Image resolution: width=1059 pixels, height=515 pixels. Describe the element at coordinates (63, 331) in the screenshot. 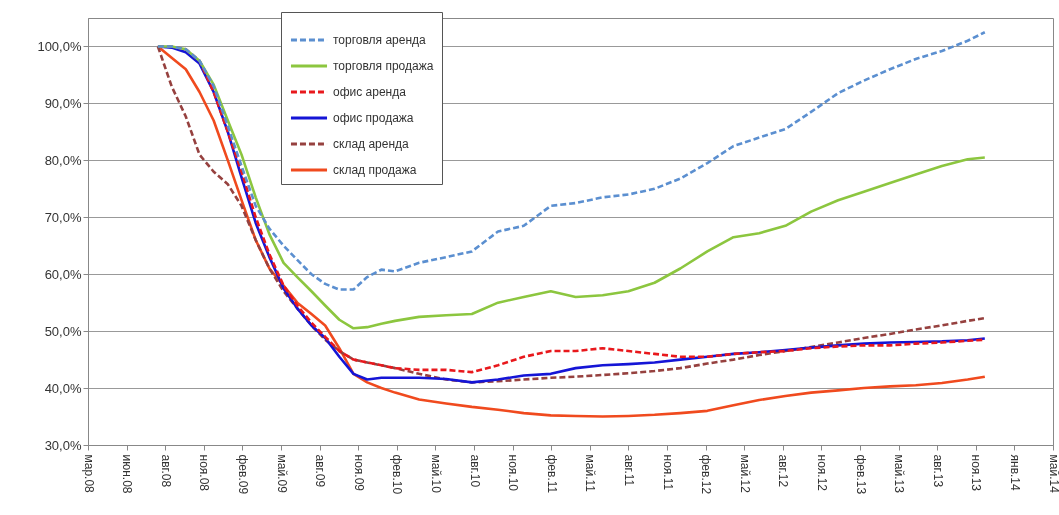

I see `y-tick-label: 50,0%` at that location.